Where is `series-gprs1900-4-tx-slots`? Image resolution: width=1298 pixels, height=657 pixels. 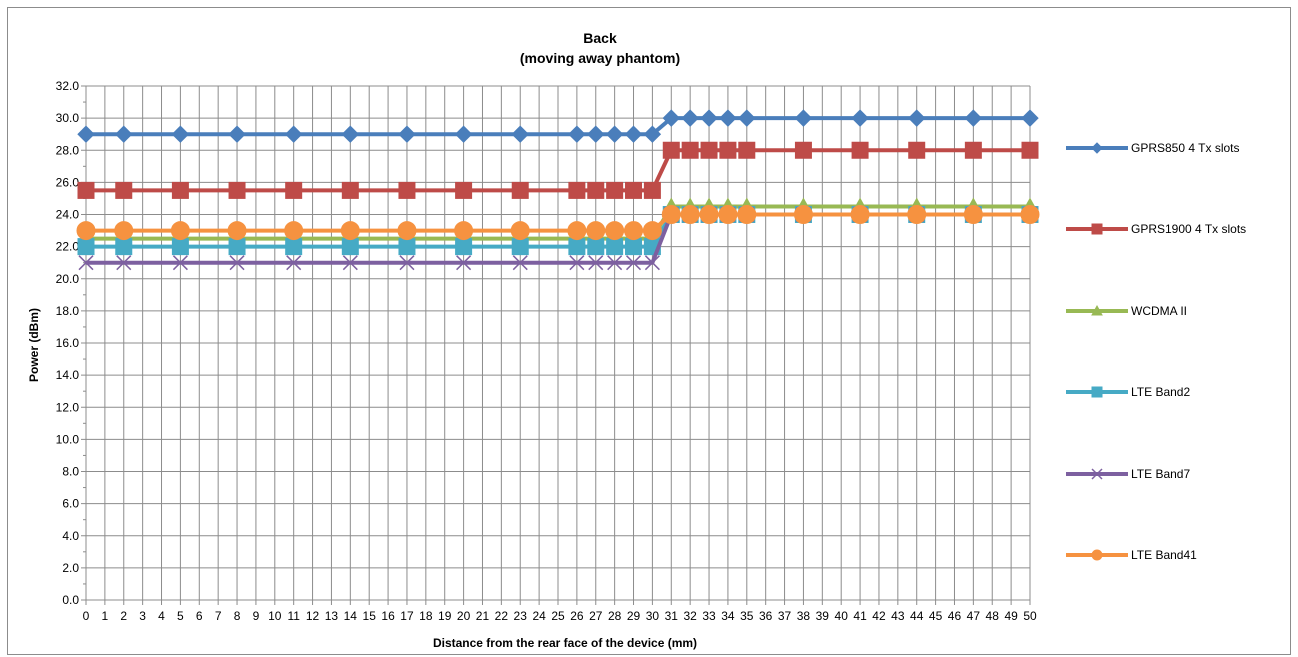
series-gprs1900-4-tx-slots is located at coordinates (558, 170).